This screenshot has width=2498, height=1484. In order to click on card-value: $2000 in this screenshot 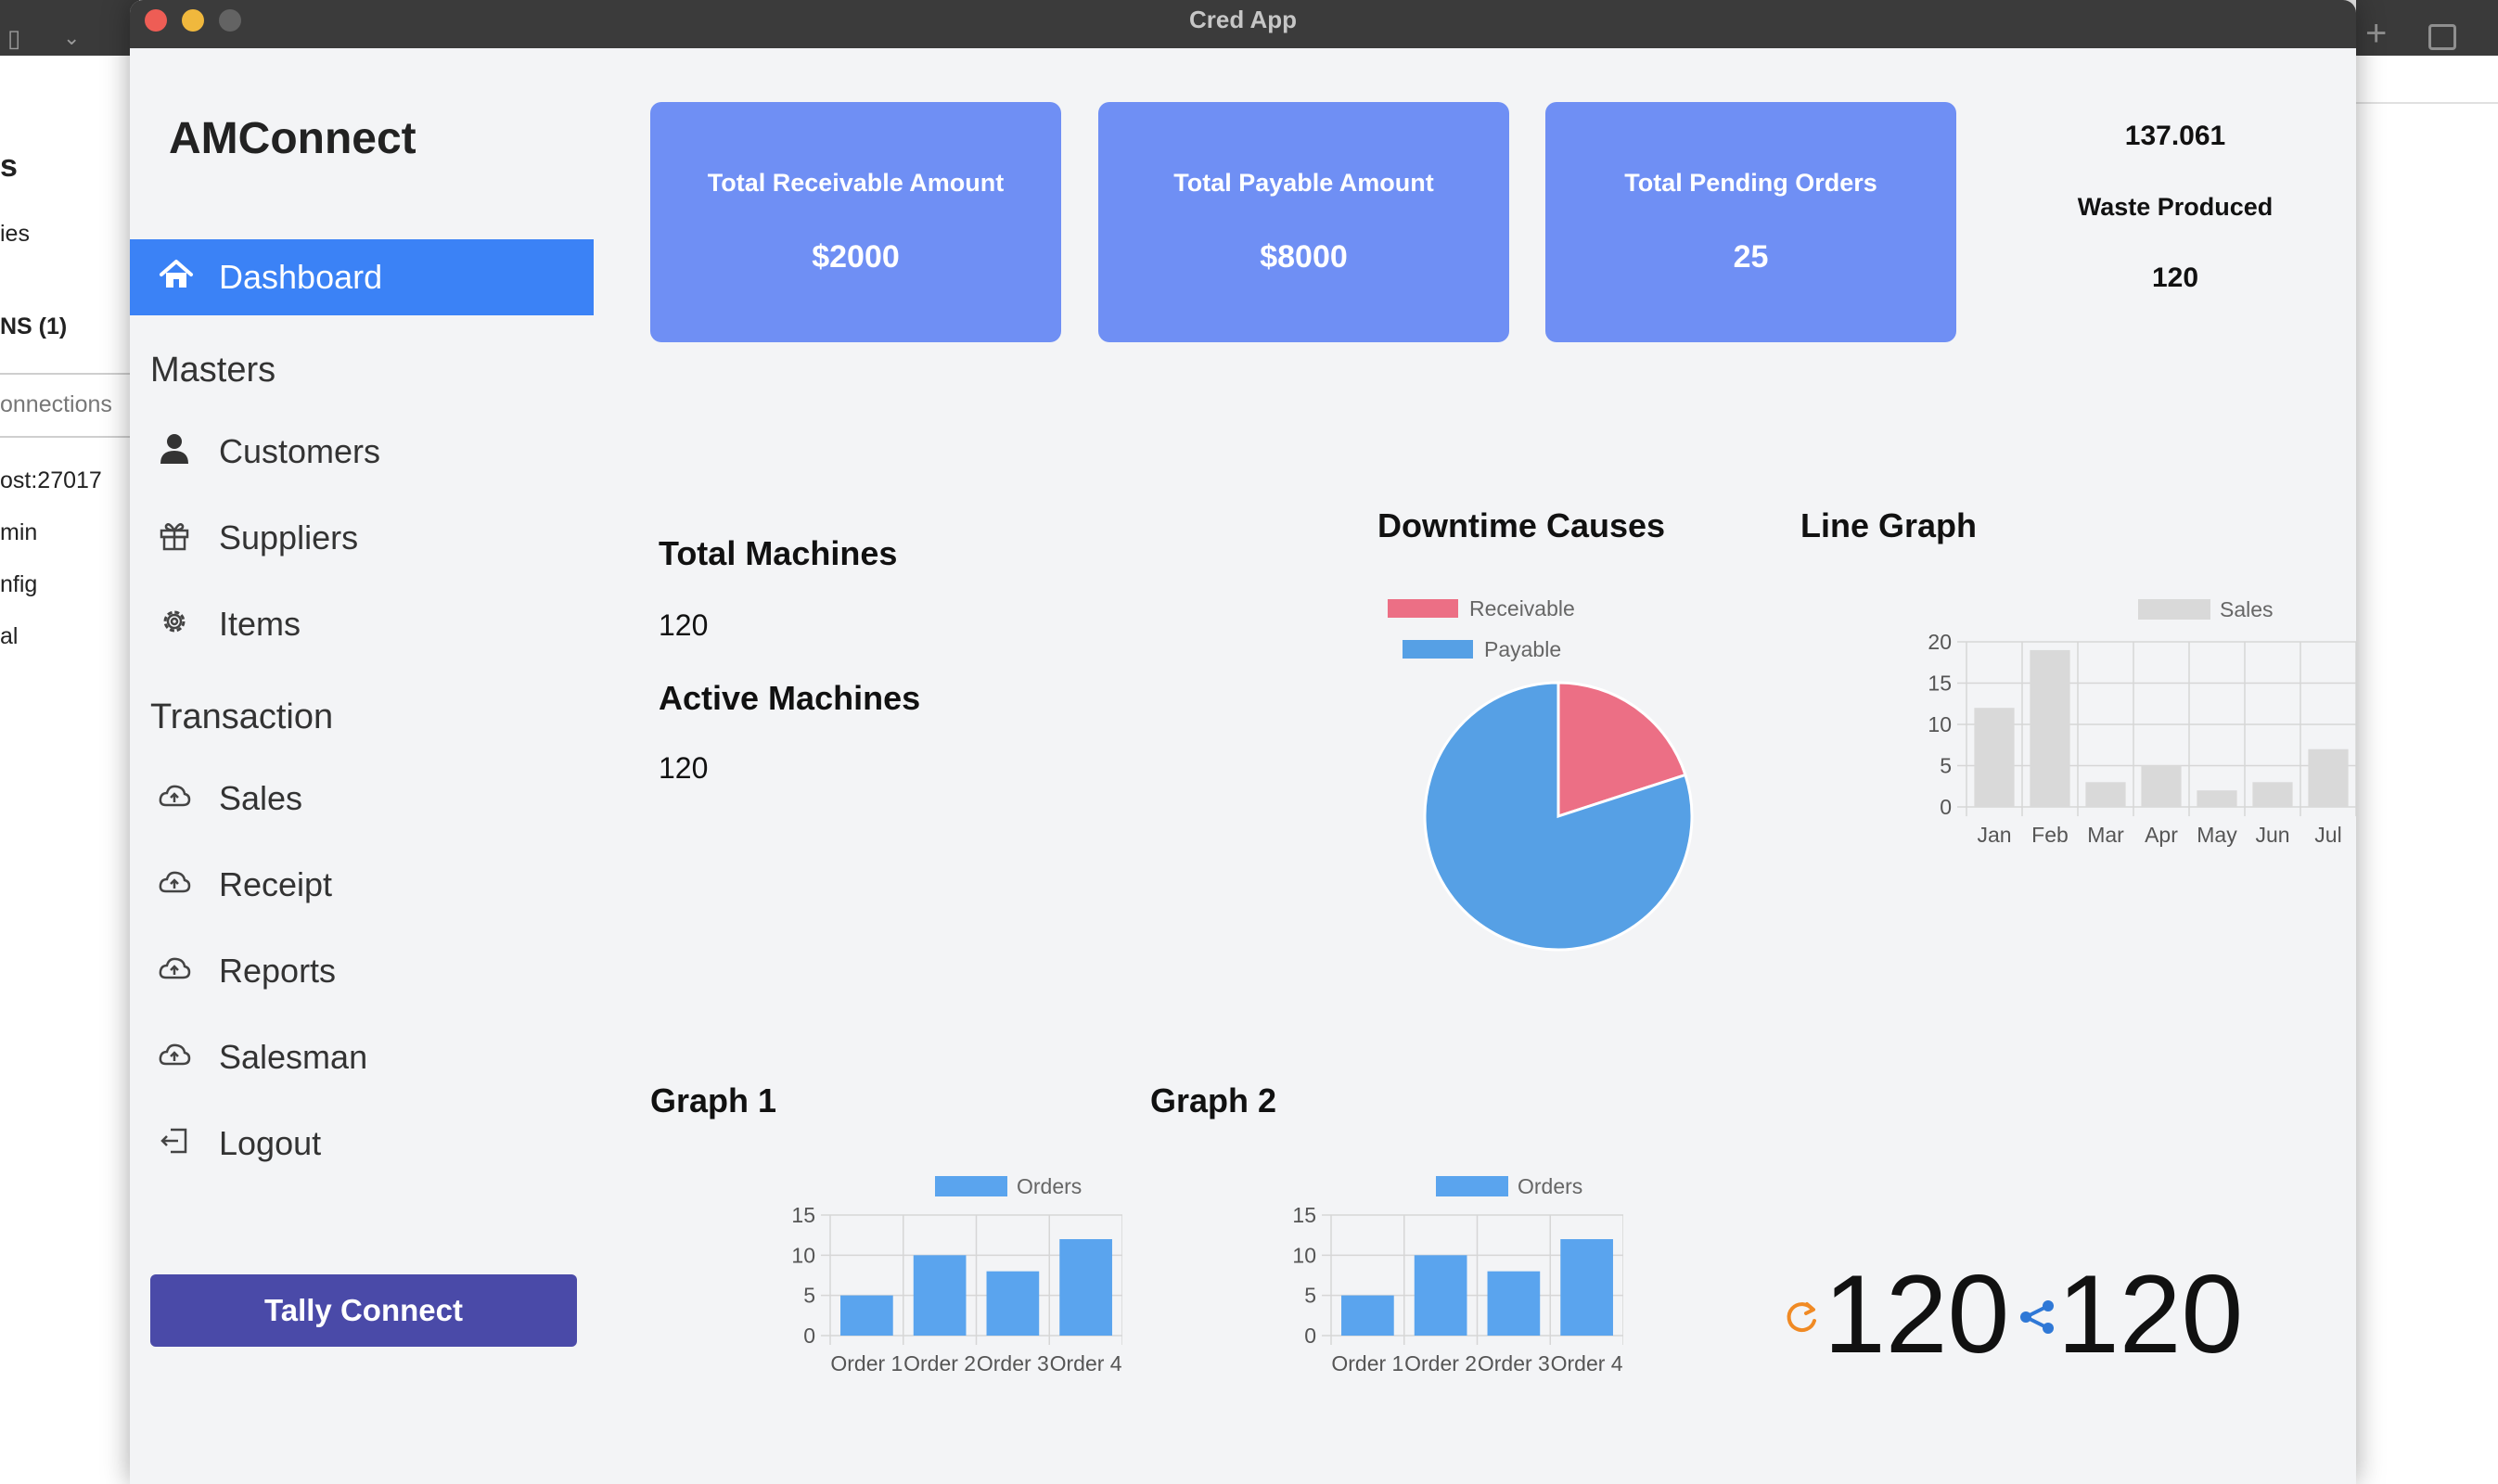, I will do `click(856, 257)`.